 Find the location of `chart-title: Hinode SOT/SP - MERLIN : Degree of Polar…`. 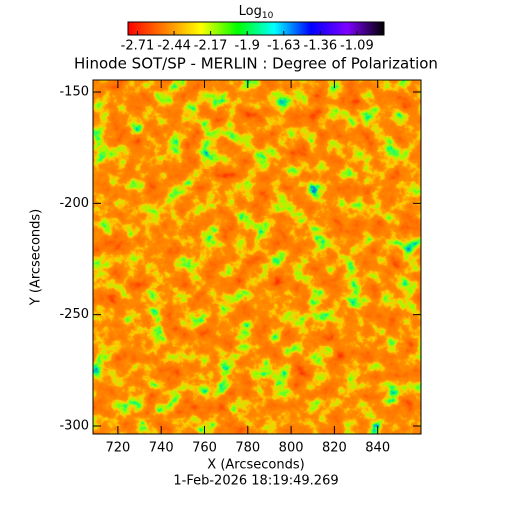

chart-title: Hinode SOT/SP - MERLIN : Degree of Polar… is located at coordinates (256, 64).